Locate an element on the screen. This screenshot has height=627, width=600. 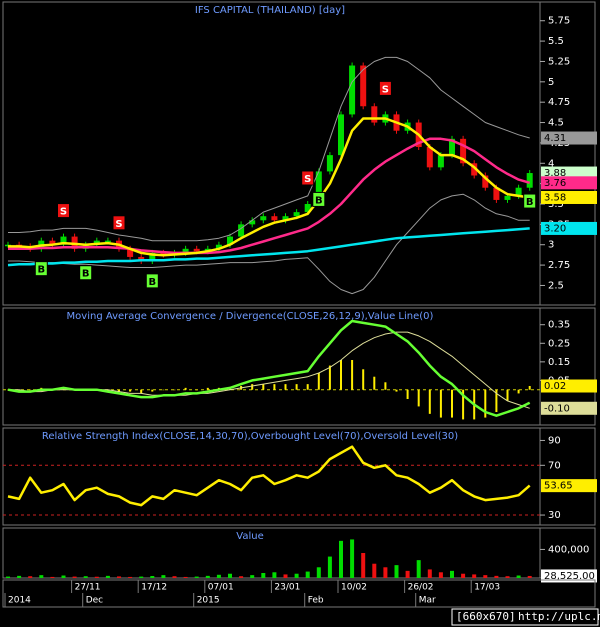
y-tick-label: 30 is located at coordinates (554, 515).